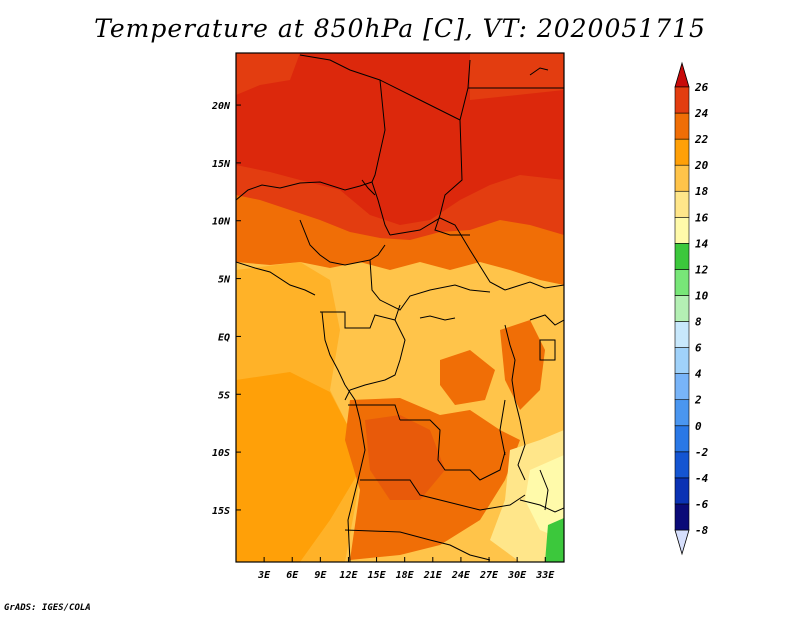 The width and height of the screenshot is (800, 618). What do you see at coordinates (701, 139) in the screenshot?
I see `colorbar-label: 22` at bounding box center [701, 139].